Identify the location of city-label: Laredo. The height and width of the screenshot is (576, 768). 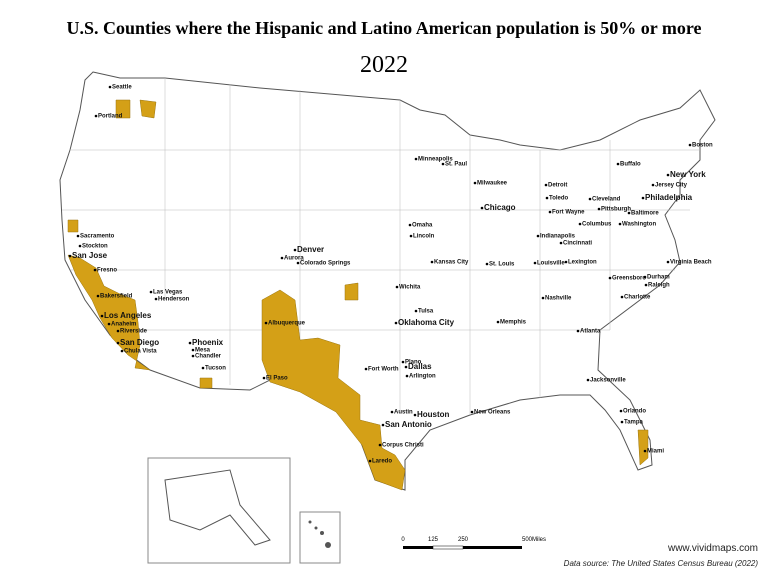
(382, 462).